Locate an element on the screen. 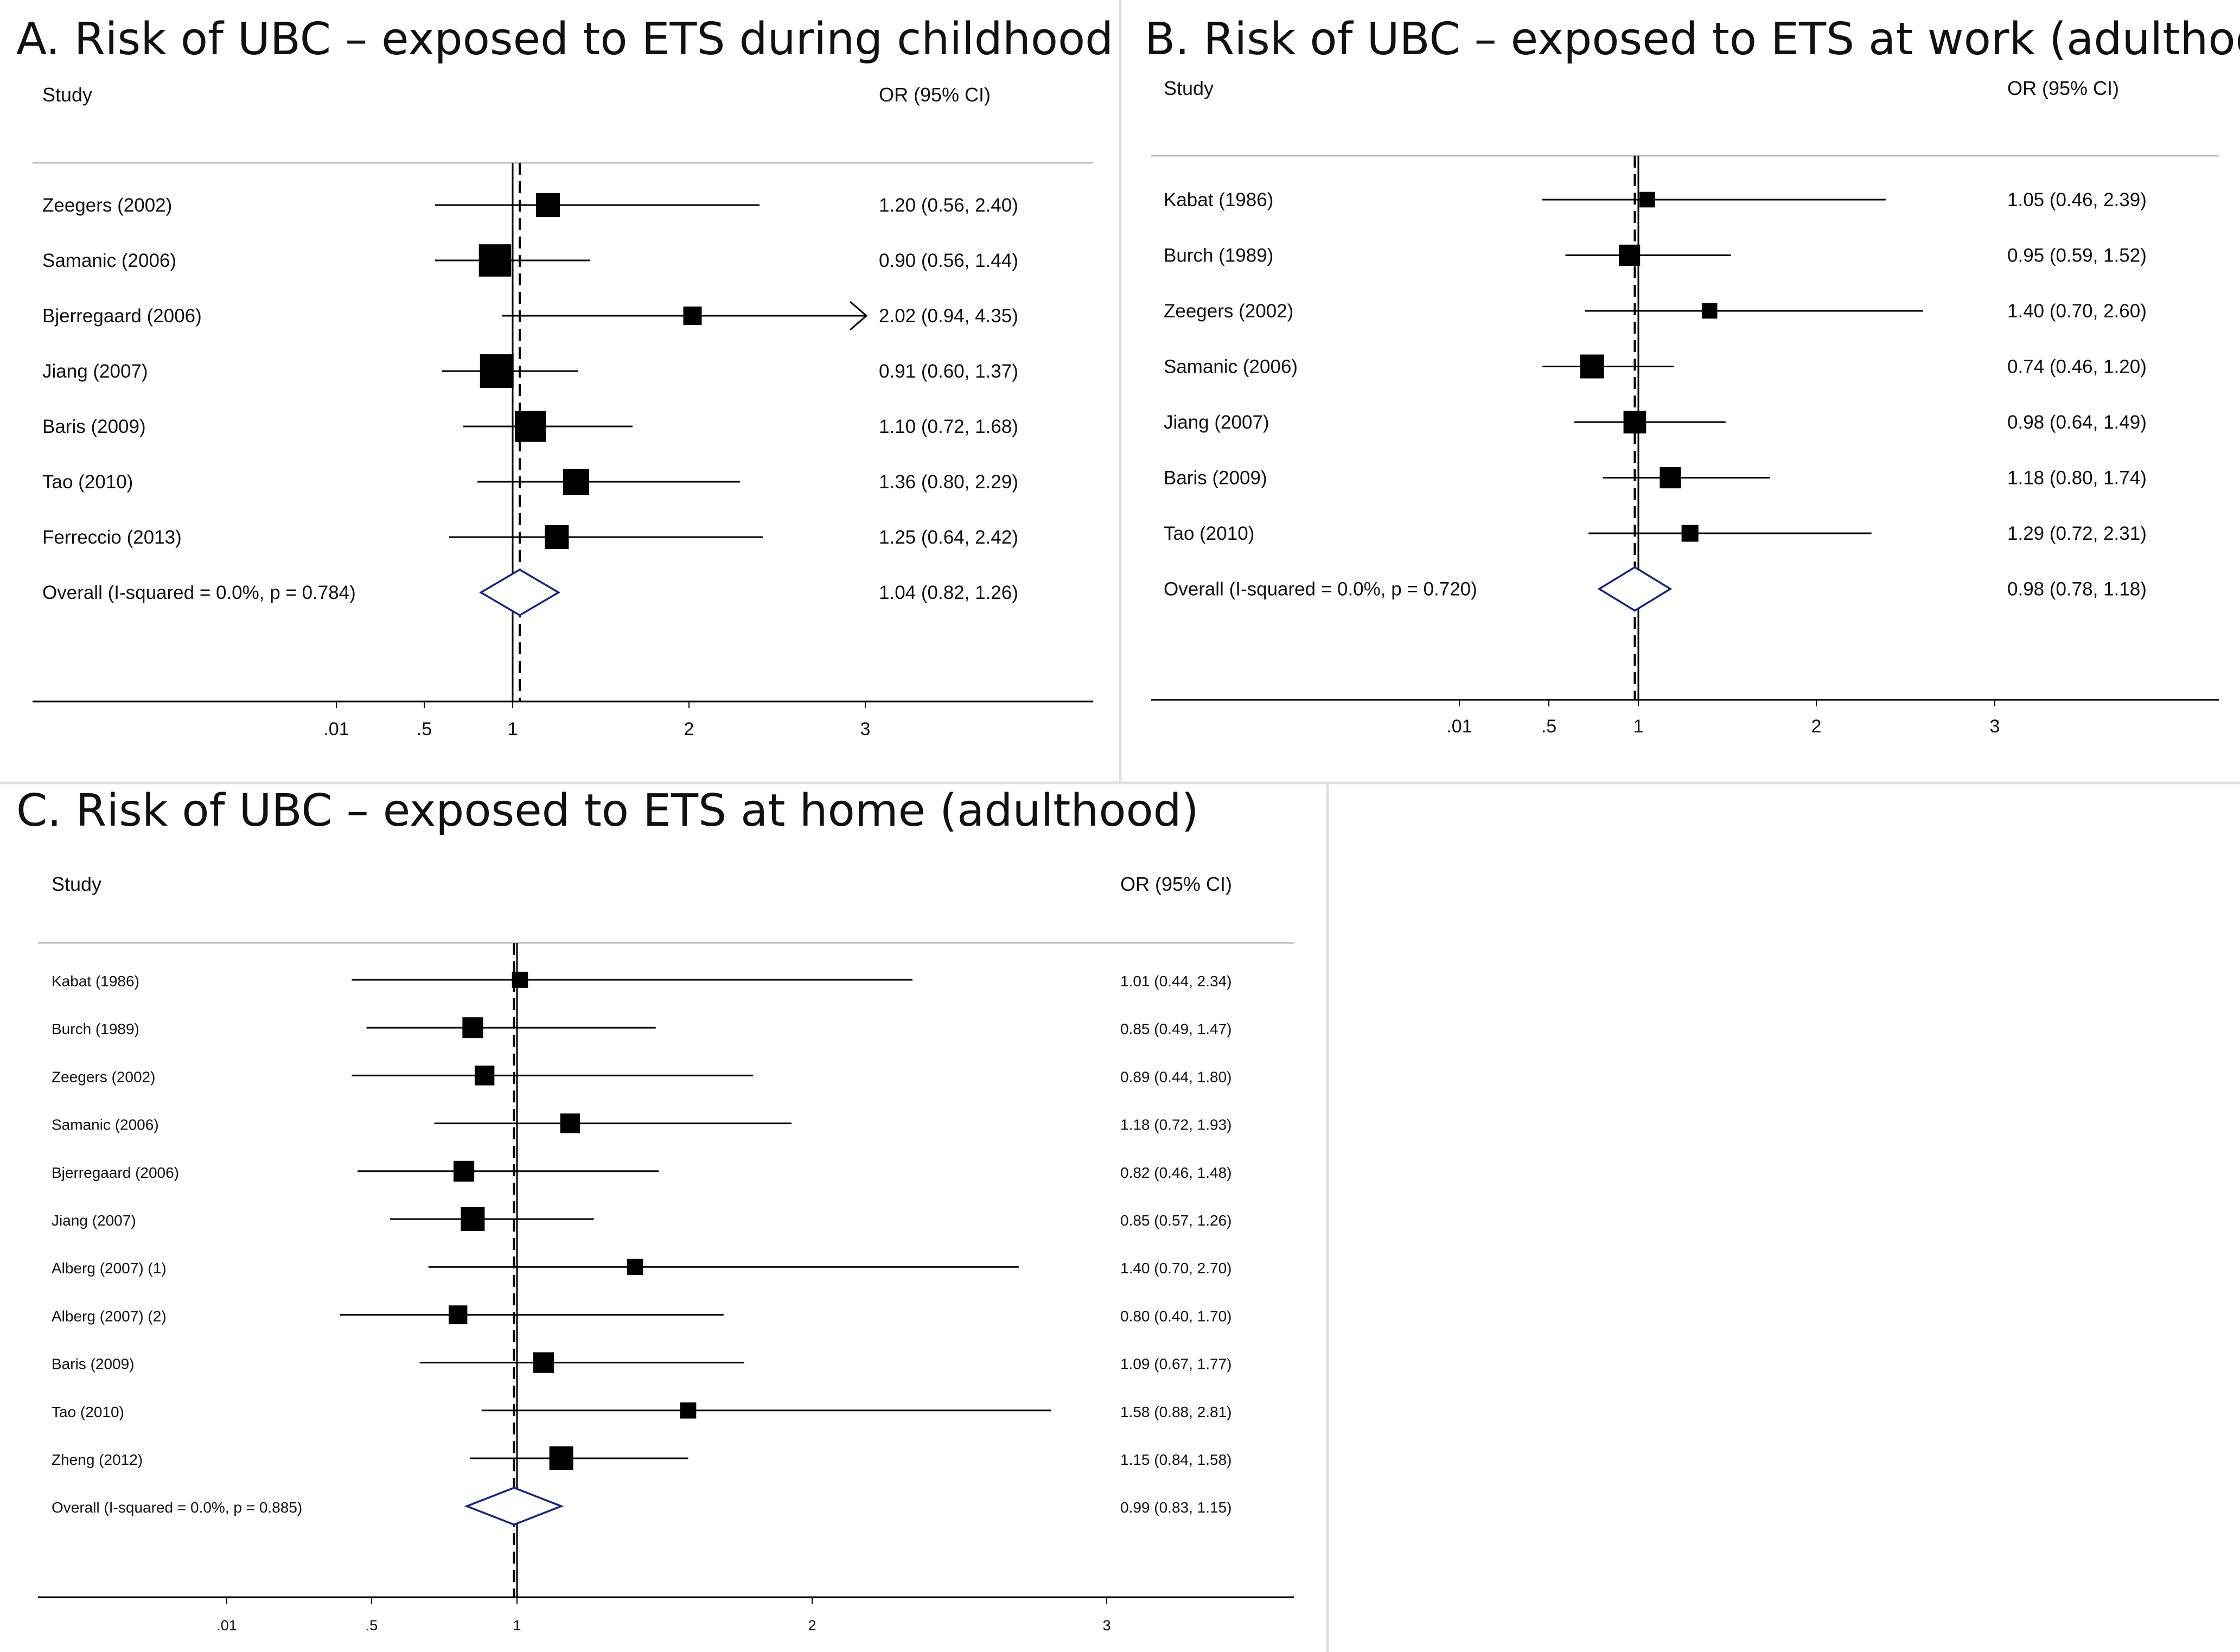  study-or-value: 0.74 (0.46, 1.20) is located at coordinates (2077, 367).